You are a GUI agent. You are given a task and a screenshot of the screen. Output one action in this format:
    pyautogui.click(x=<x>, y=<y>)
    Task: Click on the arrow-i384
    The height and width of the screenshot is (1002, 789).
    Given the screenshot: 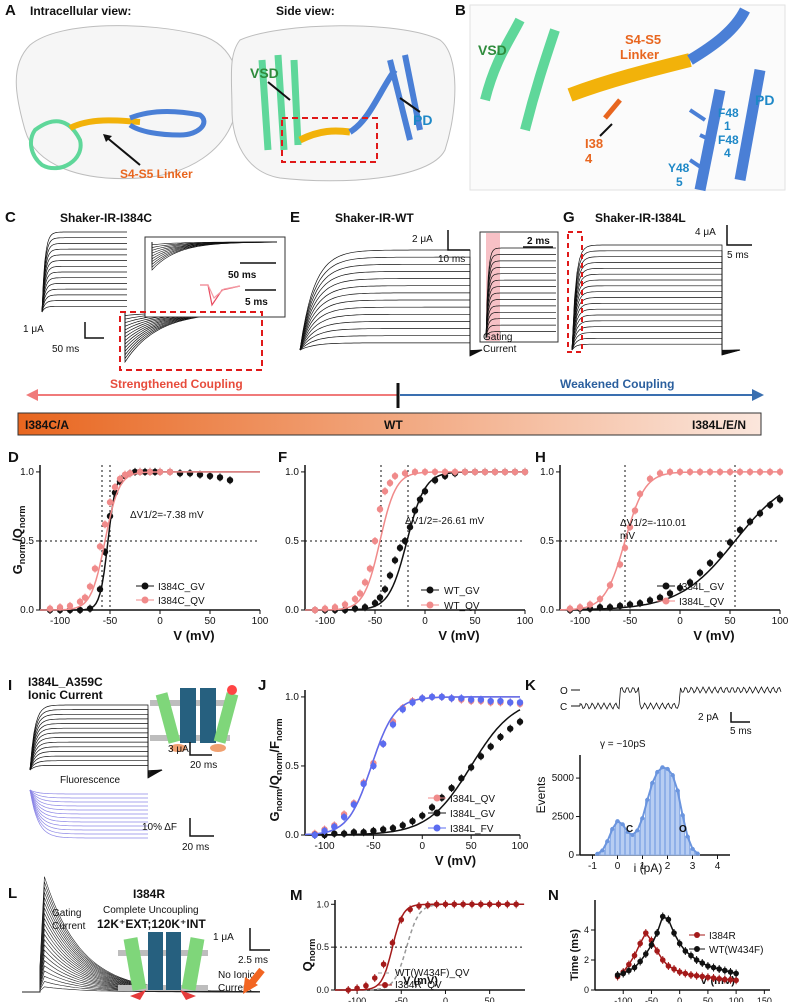 What is the action you would take?
    pyautogui.click(x=606, y=130)
    